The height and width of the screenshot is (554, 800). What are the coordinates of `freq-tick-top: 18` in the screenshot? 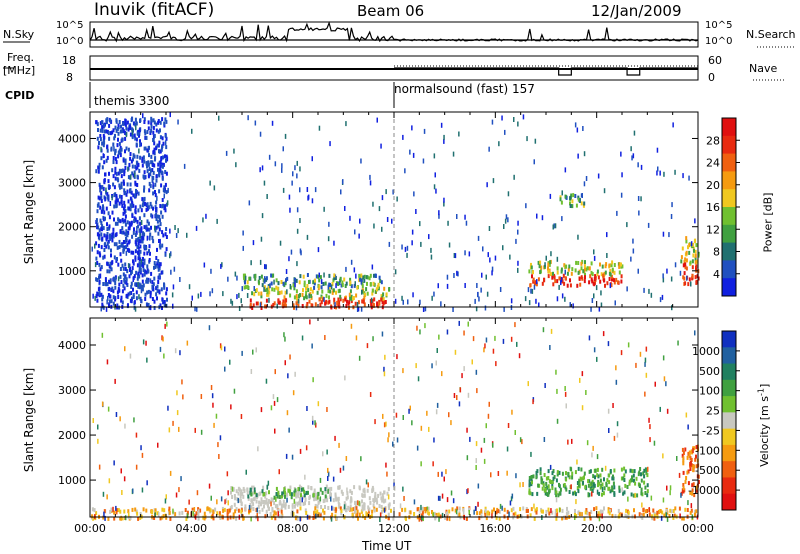 It's located at (69, 60).